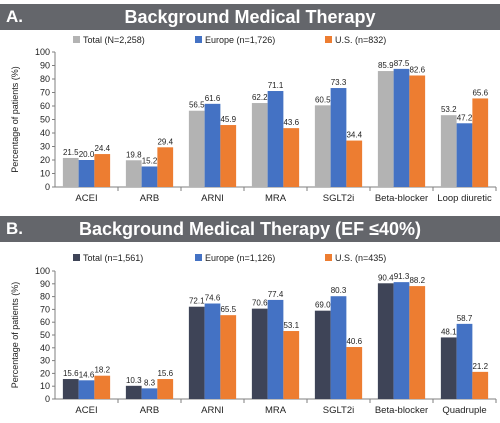 The image size is (500, 423). What do you see at coordinates (323, 305) in the screenshot?
I see `data-label: 69.0` at bounding box center [323, 305].